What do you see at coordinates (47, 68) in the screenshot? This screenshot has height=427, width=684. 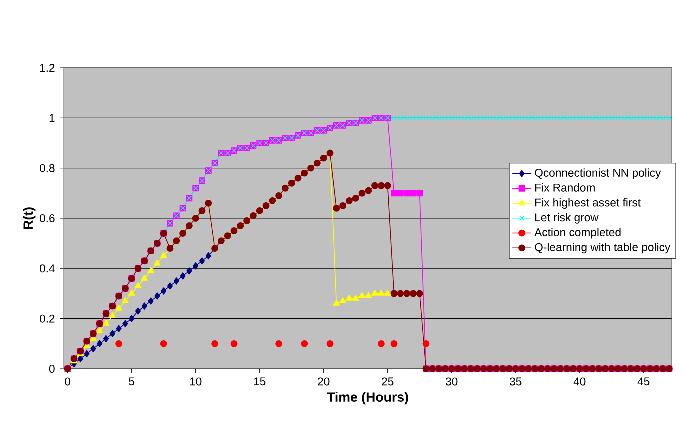 I see `y-tick-label: 1.2` at bounding box center [47, 68].